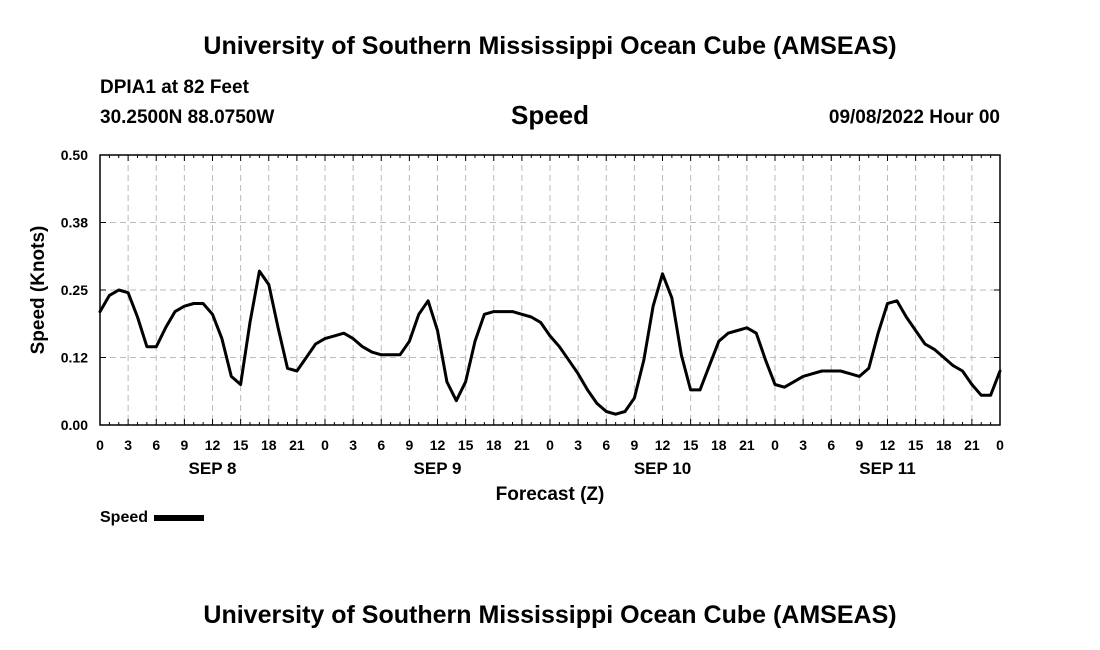  I want to click on legend-line-swatch, so click(179, 517).